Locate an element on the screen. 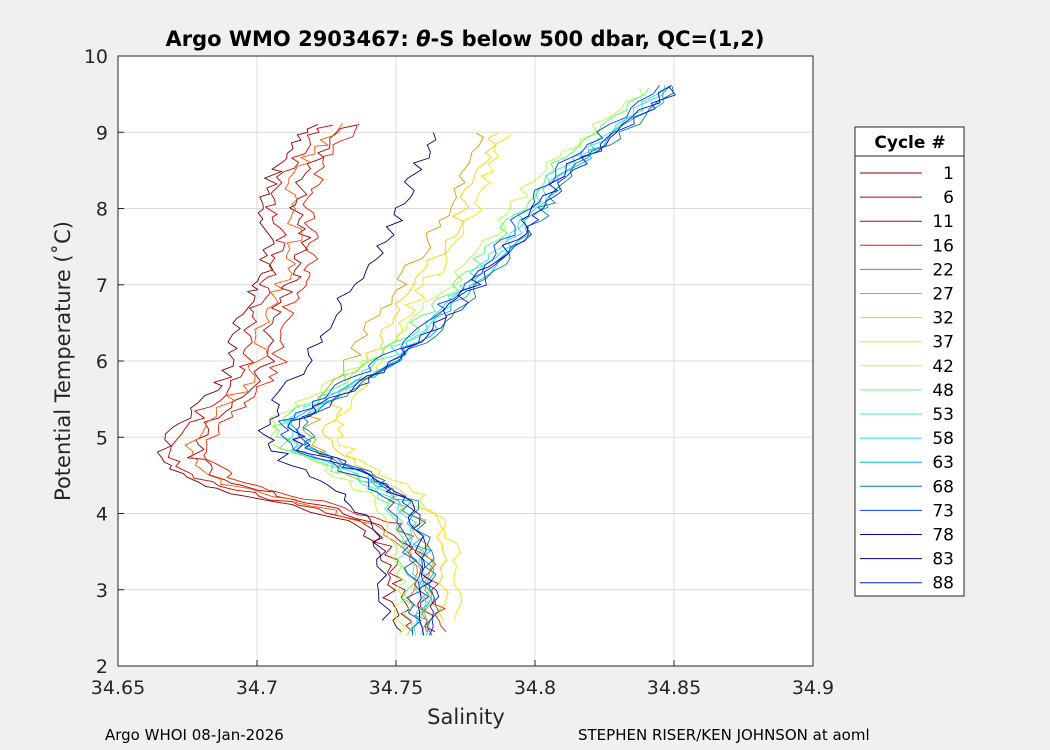 This screenshot has width=1050, height=750. legend-label: 68 is located at coordinates (943, 487).